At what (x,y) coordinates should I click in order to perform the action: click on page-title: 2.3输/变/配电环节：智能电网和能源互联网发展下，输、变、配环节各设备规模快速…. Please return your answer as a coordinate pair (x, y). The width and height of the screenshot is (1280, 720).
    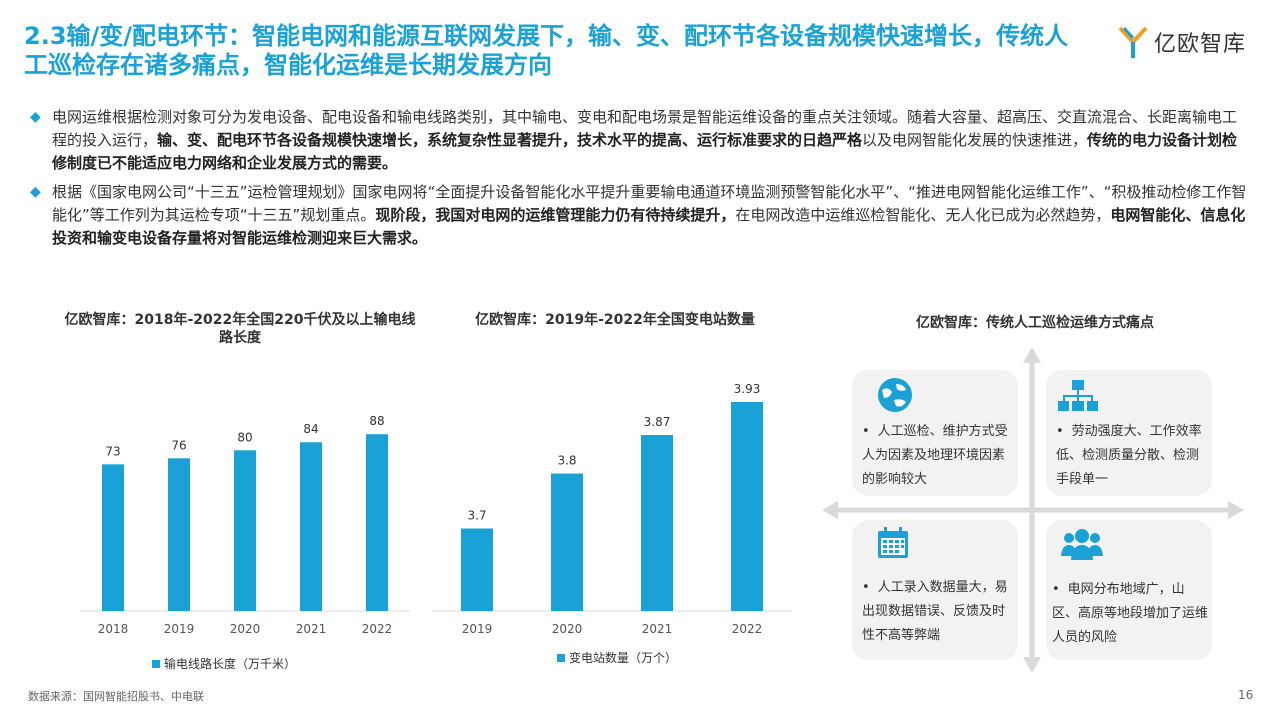
    Looking at the image, I should click on (546, 50).